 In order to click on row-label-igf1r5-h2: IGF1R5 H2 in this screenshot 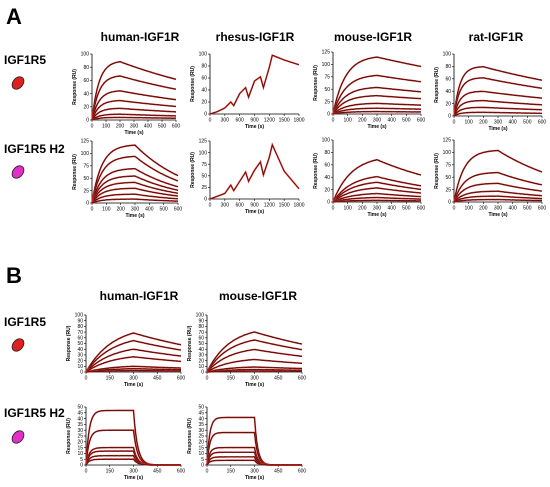, I will do `click(34, 149)`.